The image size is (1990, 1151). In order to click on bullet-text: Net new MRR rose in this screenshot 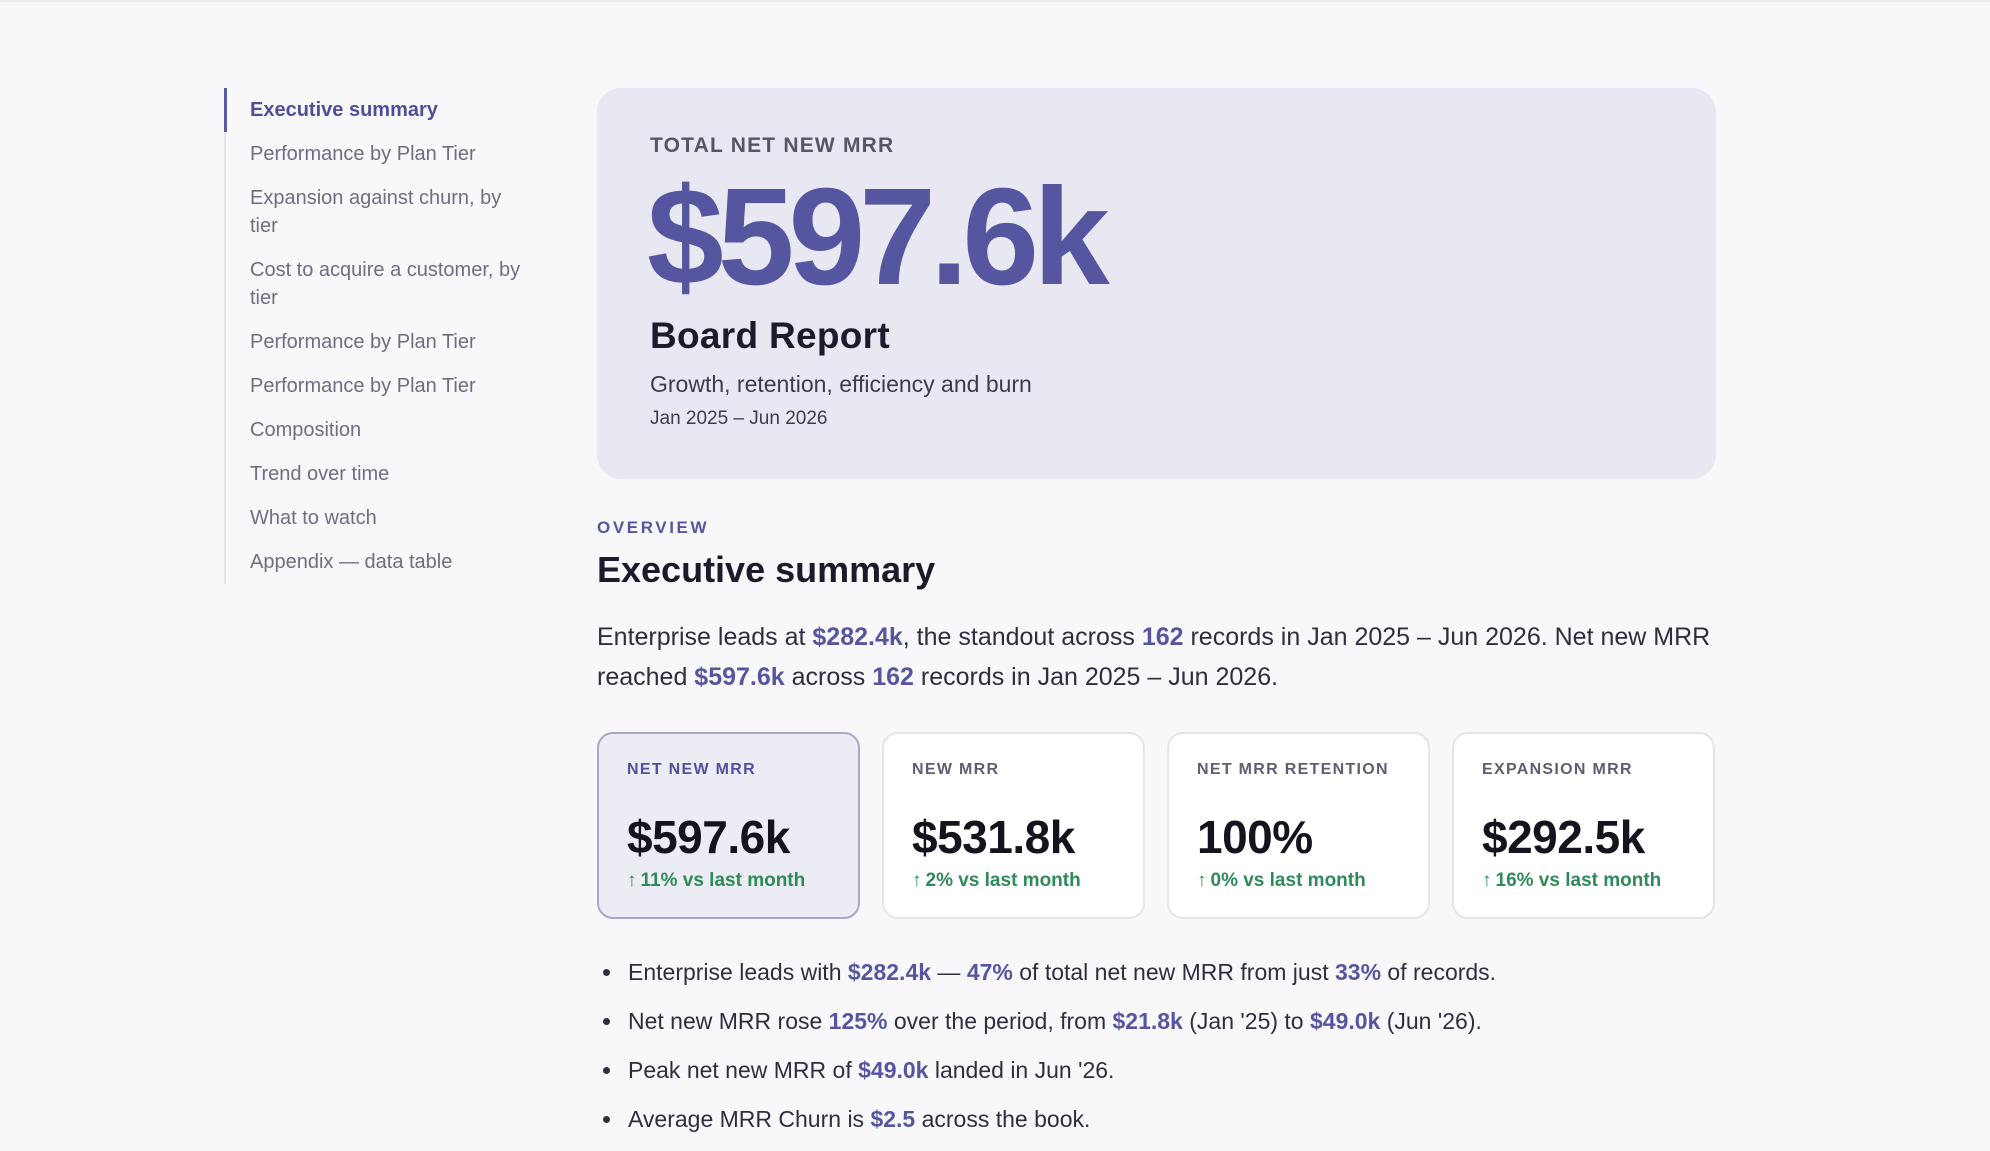, I will do `click(728, 1021)`.